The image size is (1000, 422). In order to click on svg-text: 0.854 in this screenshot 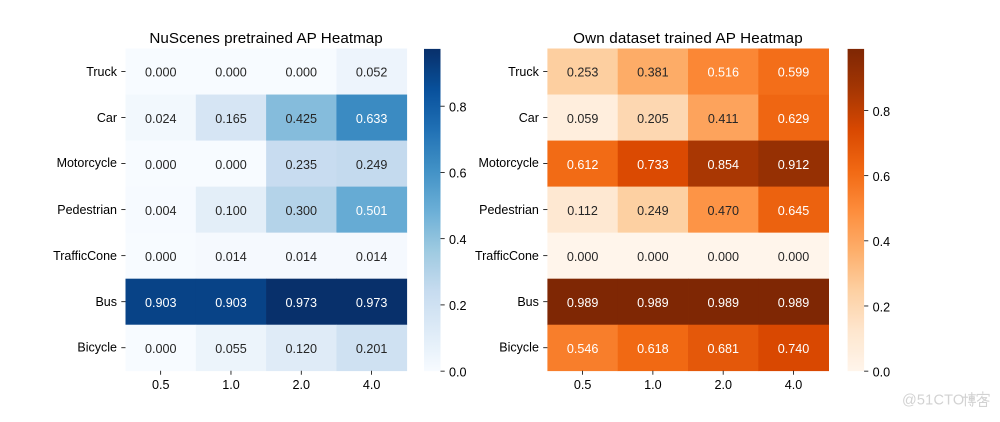, I will do `click(723, 165)`.